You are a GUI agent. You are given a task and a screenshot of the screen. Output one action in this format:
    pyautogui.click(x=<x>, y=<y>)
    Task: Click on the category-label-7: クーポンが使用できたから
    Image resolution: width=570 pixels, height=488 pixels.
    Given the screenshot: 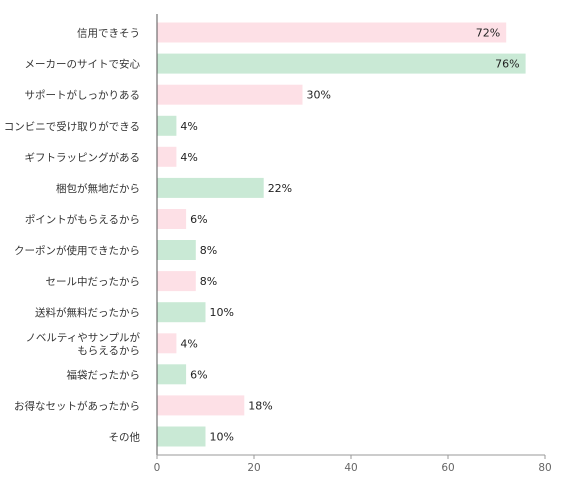 What is the action you would take?
    pyautogui.click(x=77, y=250)
    